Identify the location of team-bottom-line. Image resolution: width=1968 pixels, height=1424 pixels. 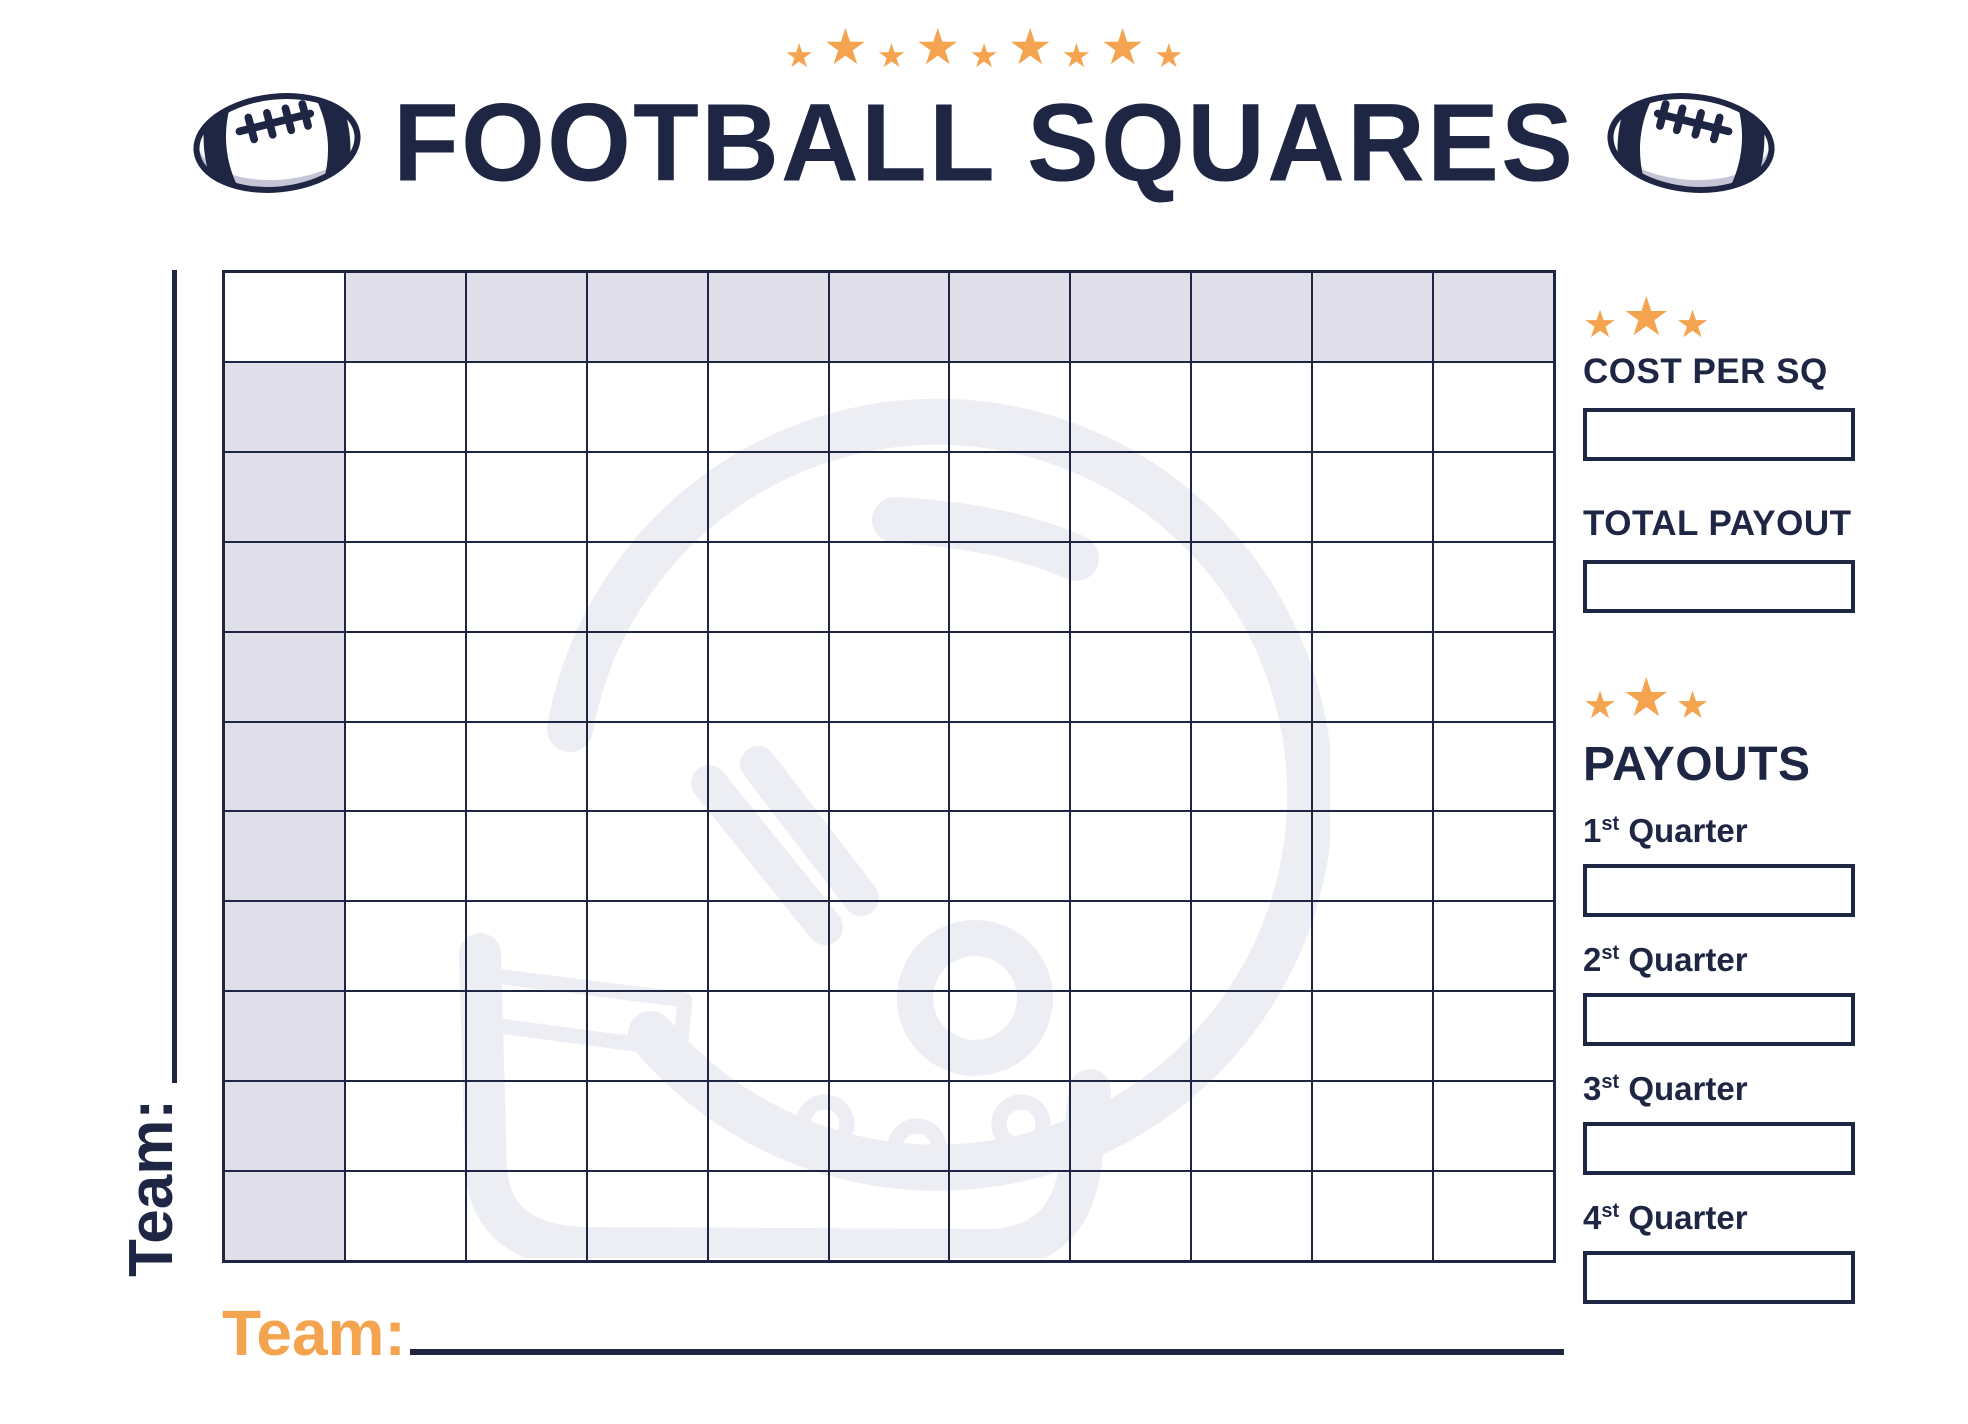
(987, 1352).